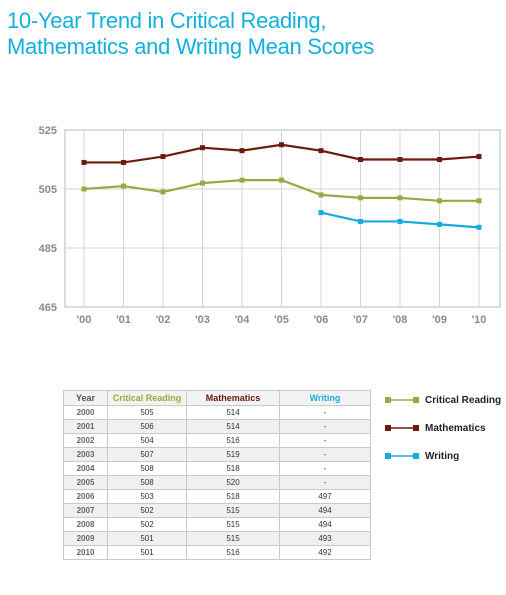 The image size is (506, 595). Describe the element at coordinates (85, 426) in the screenshot. I see `cell-year: 2001` at that location.